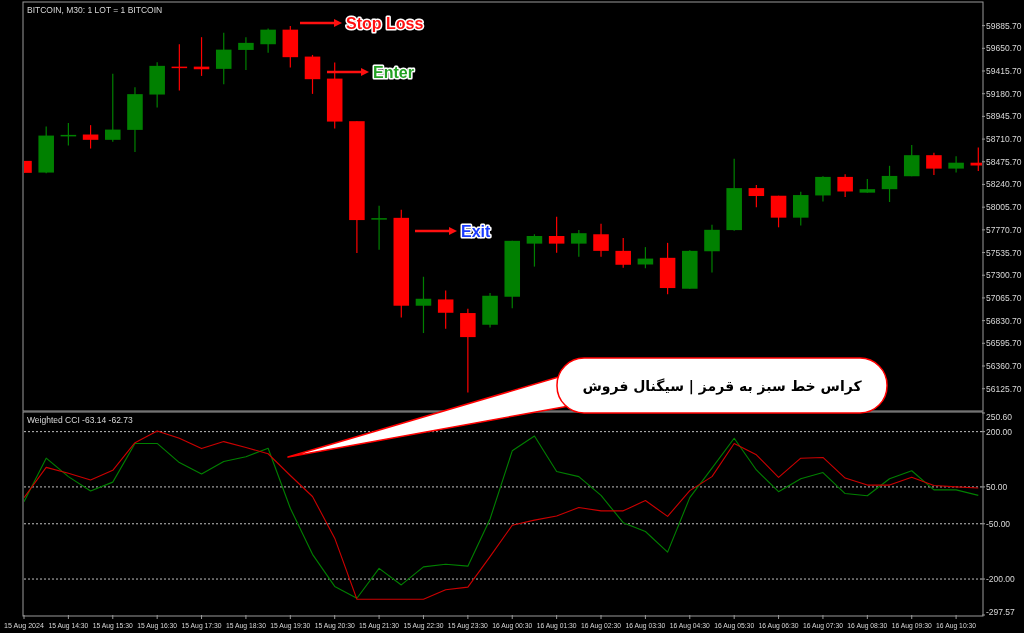 This screenshot has height=633, width=1024. What do you see at coordinates (1004, 139) in the screenshot?
I see `y-tick-label: 58710.70` at bounding box center [1004, 139].